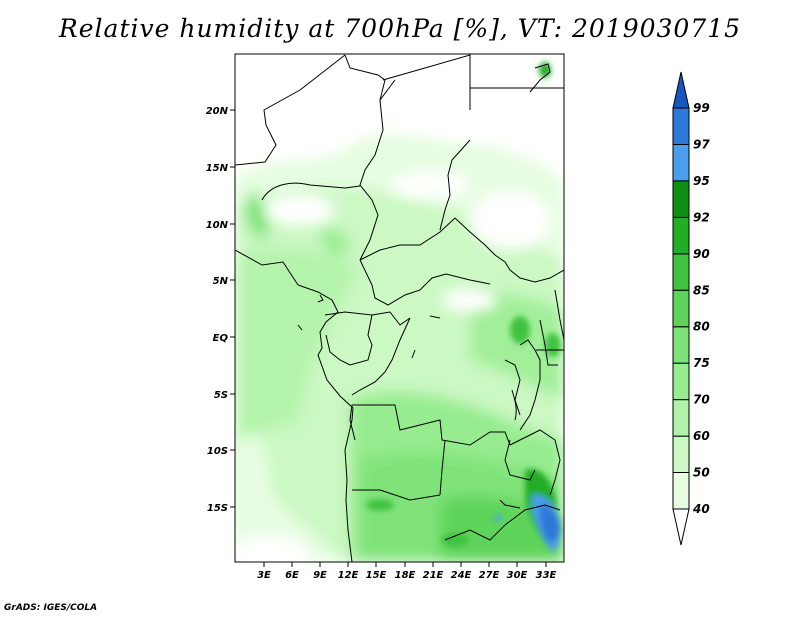 The height and width of the screenshot is (618, 800). Describe the element at coordinates (701, 108) in the screenshot. I see `colorbar-label-99: 99` at that location.